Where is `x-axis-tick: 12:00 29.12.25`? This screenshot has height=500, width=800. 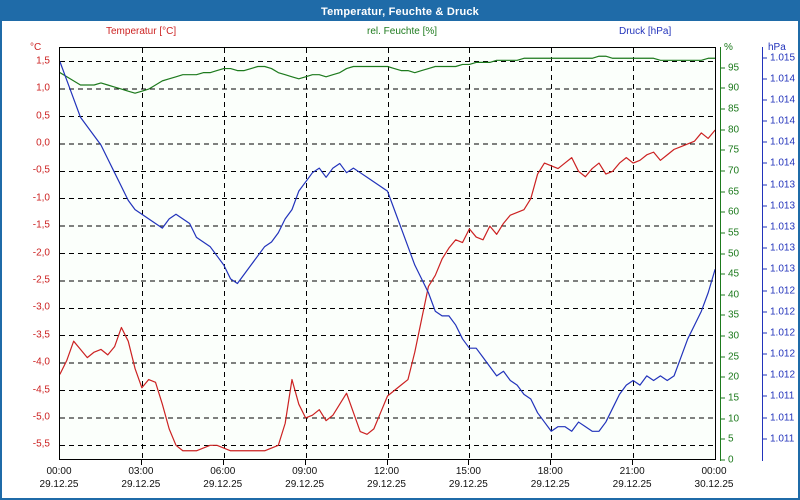
x-axis-tick: 12:00 29.12.25 is located at coordinates (386, 478).